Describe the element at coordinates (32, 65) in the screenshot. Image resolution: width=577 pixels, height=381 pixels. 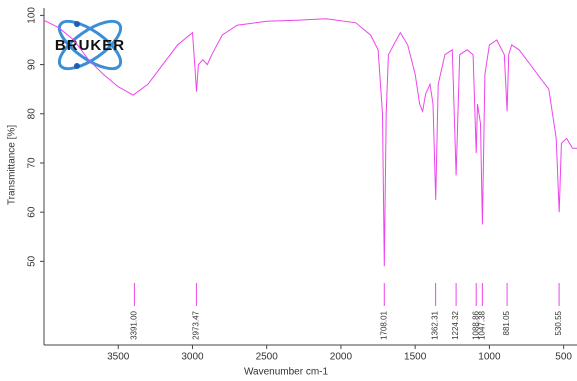
I see `y-tick-label: 90` at that location.